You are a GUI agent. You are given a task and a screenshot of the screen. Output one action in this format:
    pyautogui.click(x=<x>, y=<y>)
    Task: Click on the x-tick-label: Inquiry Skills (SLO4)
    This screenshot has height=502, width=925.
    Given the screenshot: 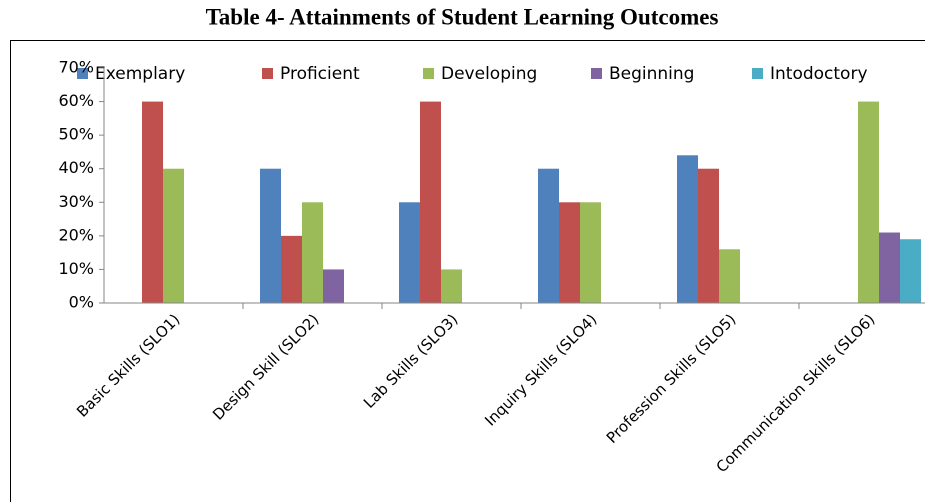 What is the action you would take?
    pyautogui.click(x=540, y=369)
    